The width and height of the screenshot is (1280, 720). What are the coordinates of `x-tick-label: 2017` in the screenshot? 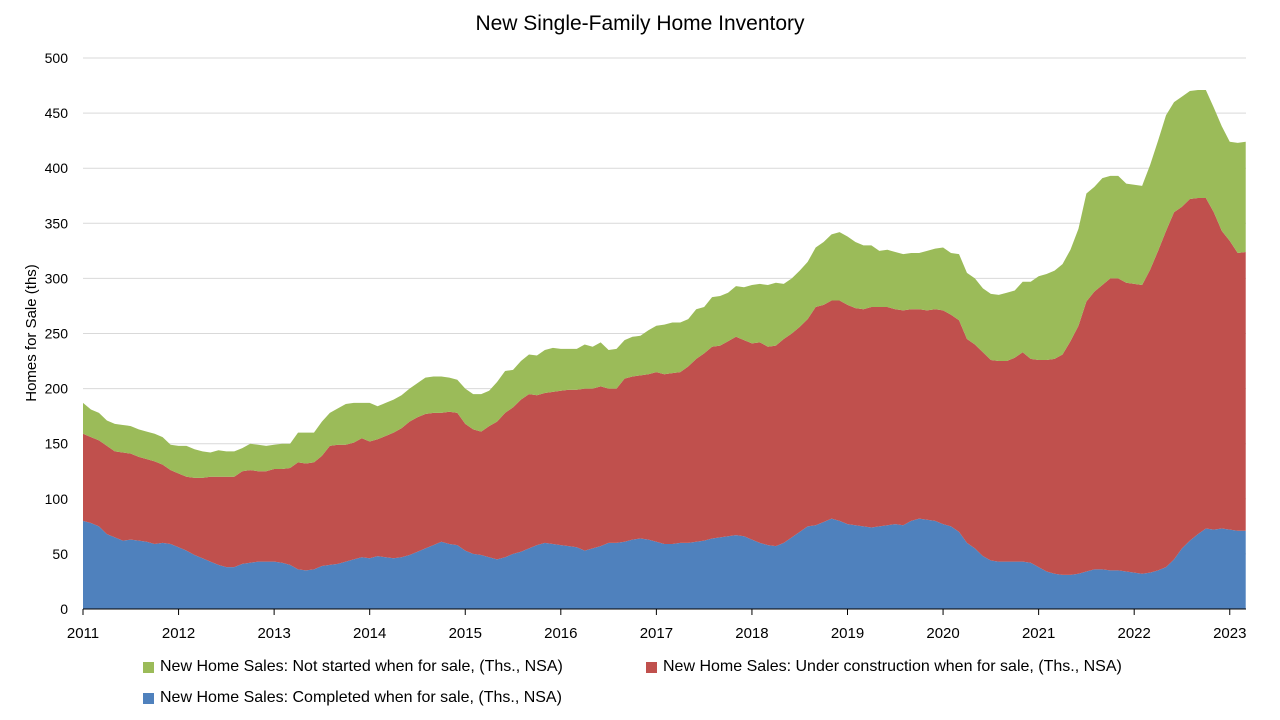 It's located at (656, 633).